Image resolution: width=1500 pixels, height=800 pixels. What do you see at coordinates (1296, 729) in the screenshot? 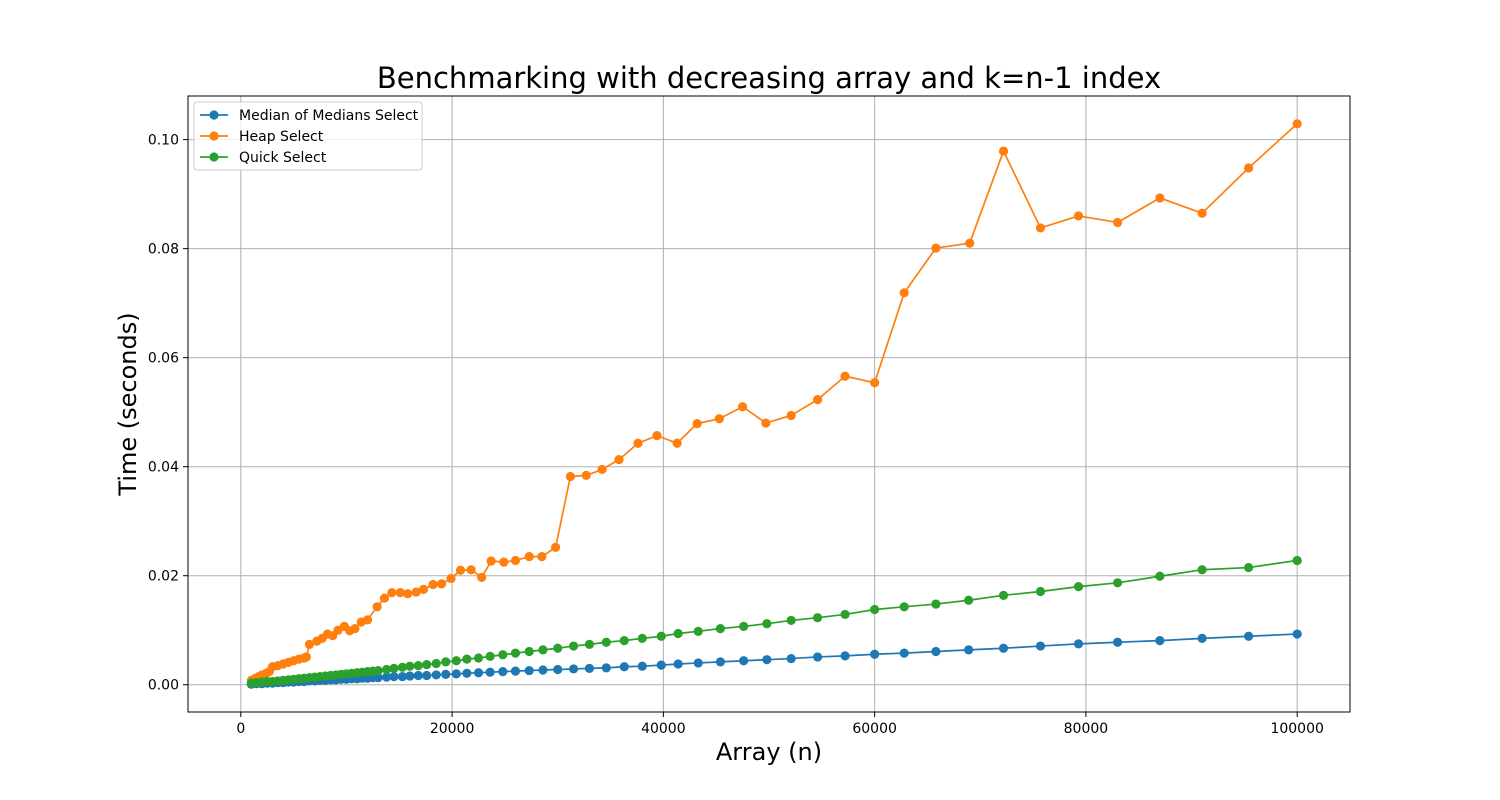
I see `x-tick-label: 100000` at bounding box center [1296, 729].